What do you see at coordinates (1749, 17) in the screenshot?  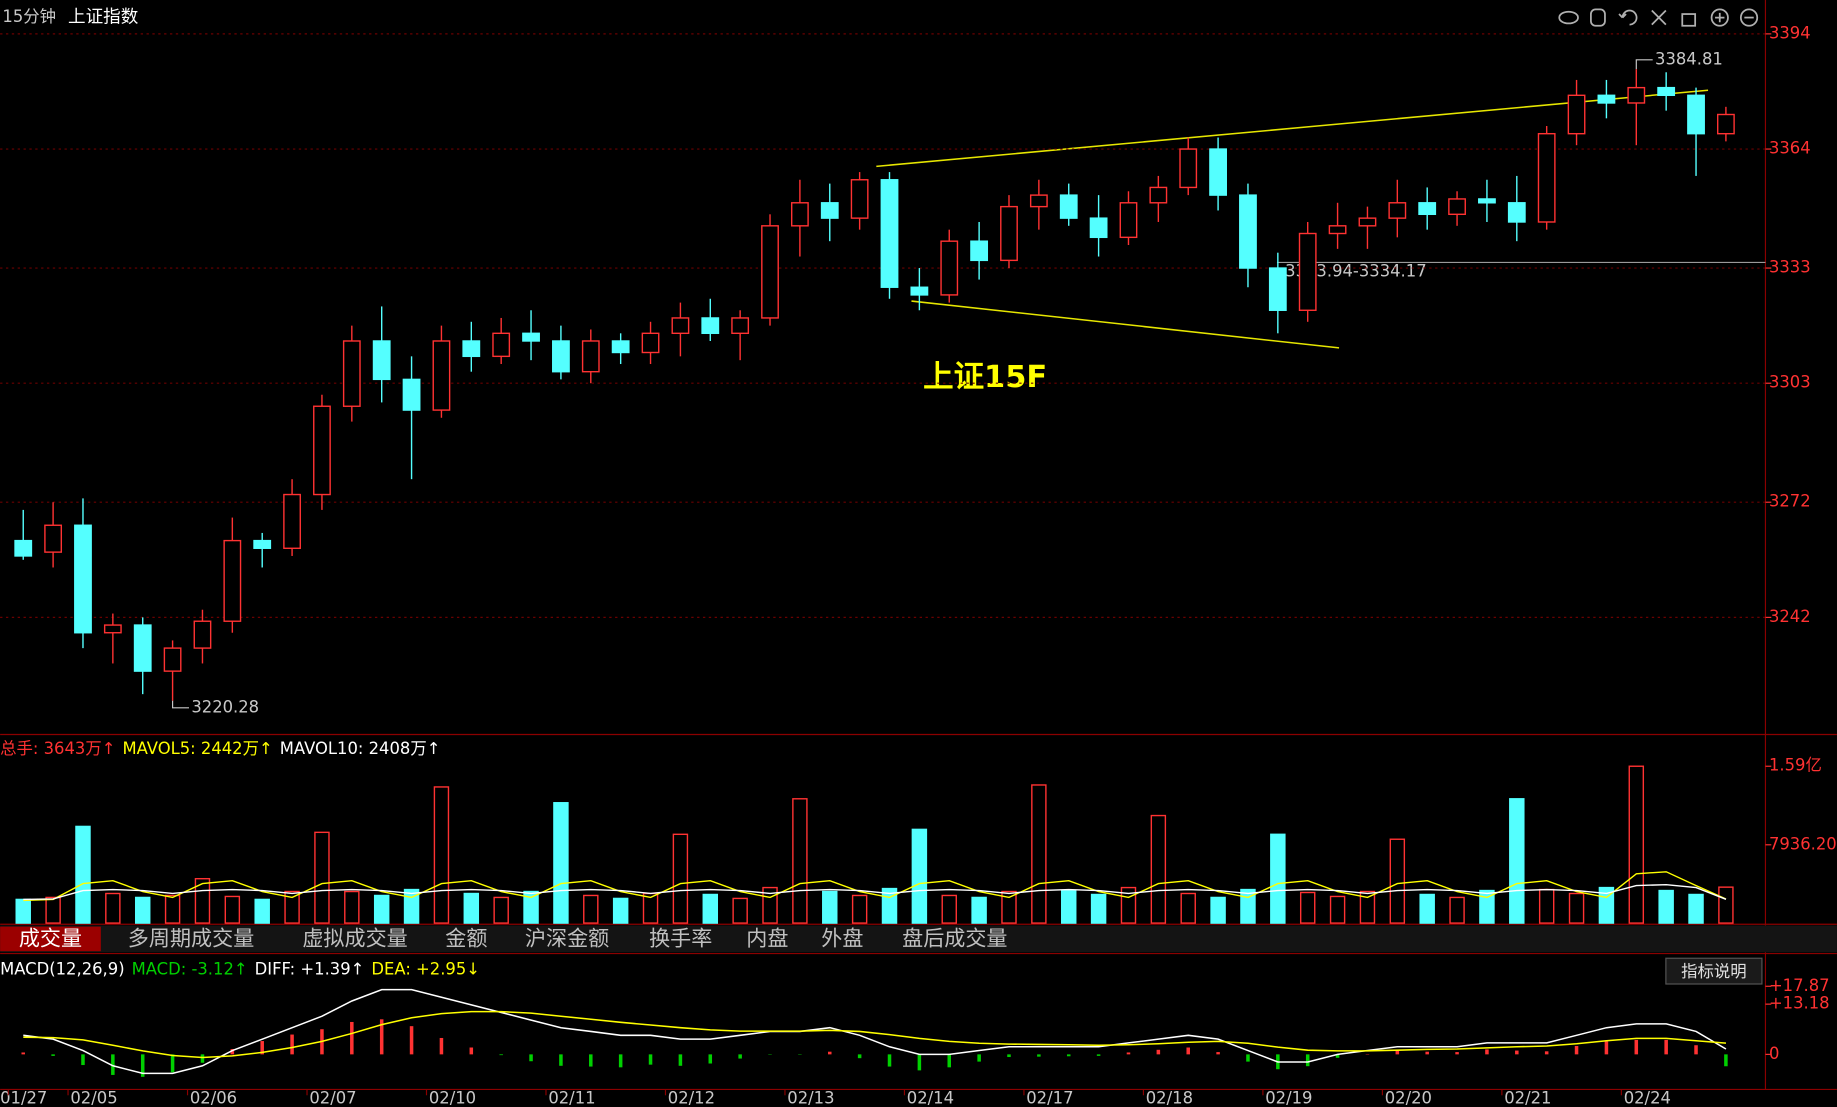 I see `zoom-out-icon` at bounding box center [1749, 17].